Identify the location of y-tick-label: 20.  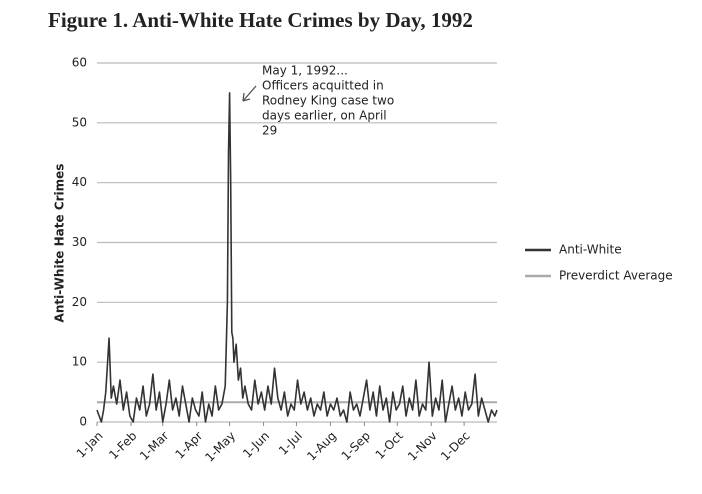
(79, 302).